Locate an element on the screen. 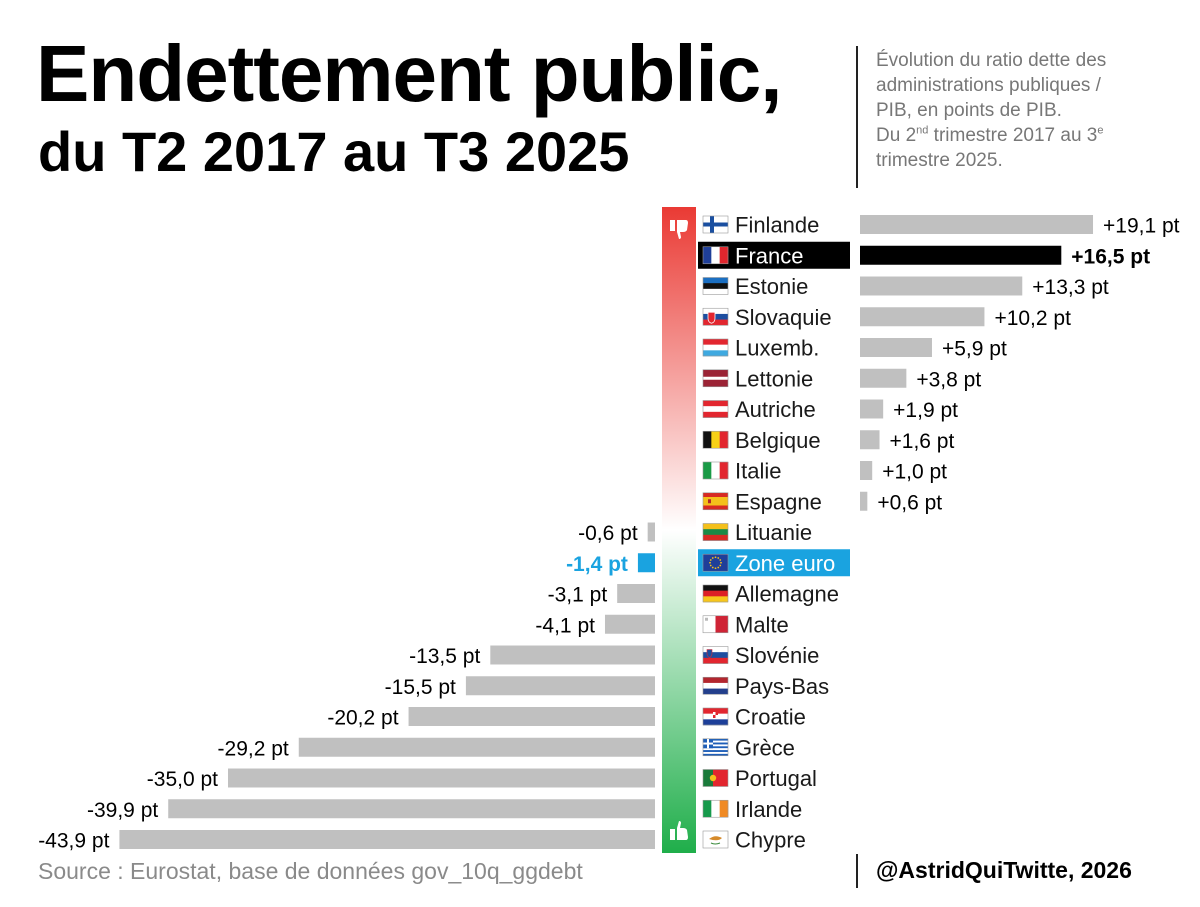 The width and height of the screenshot is (1200, 907). category-label: Belgique is located at coordinates (778, 440).